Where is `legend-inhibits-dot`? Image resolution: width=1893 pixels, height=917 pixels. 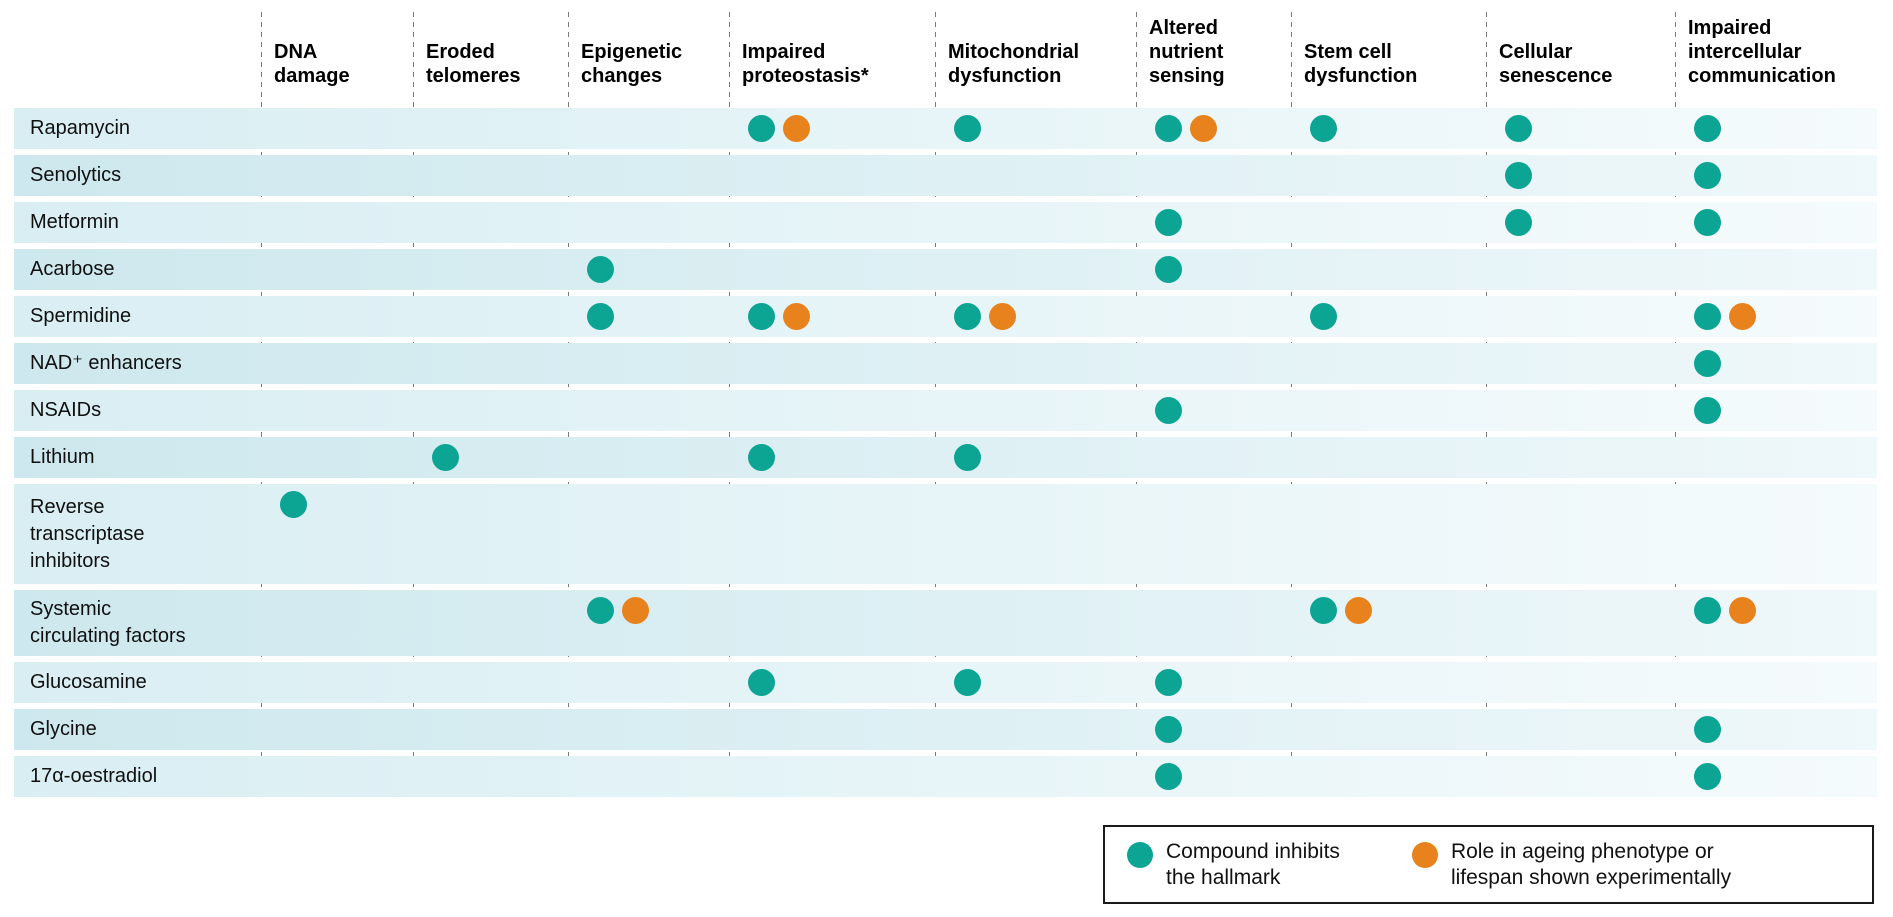
legend-inhibits-dot is located at coordinates (1140, 854).